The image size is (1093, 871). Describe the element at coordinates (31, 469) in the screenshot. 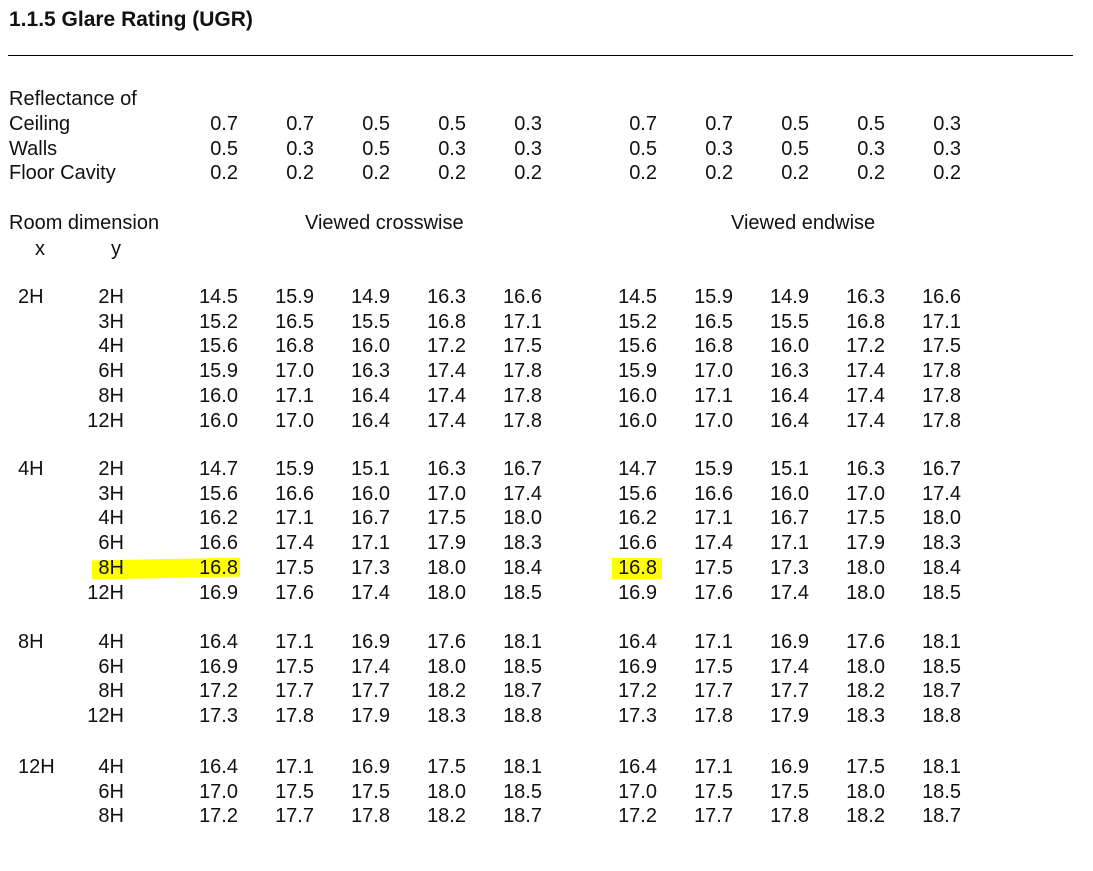

I see `room-x-dimension: 4H` at that location.